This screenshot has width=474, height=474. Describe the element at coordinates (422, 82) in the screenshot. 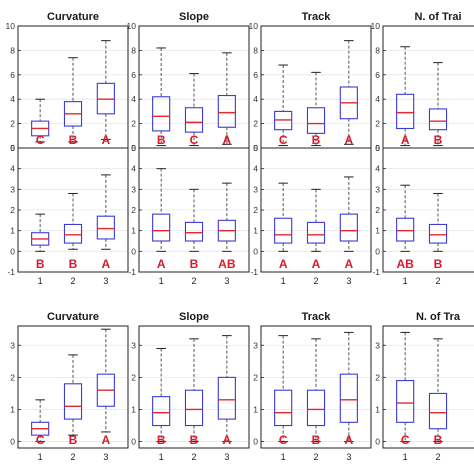

I see `panel-top-upper-4: 0 2 4 6 8 10 N. of Trai A B` at that location.